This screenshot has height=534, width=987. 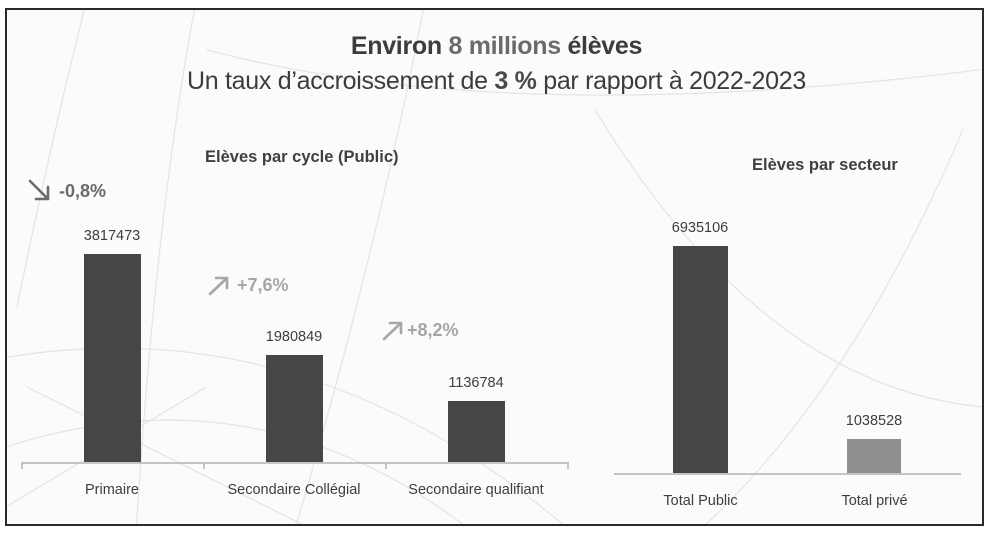 What do you see at coordinates (476, 490) in the screenshot?
I see `category-secondaire-qualifiant: Secondaire qualifiant` at bounding box center [476, 490].